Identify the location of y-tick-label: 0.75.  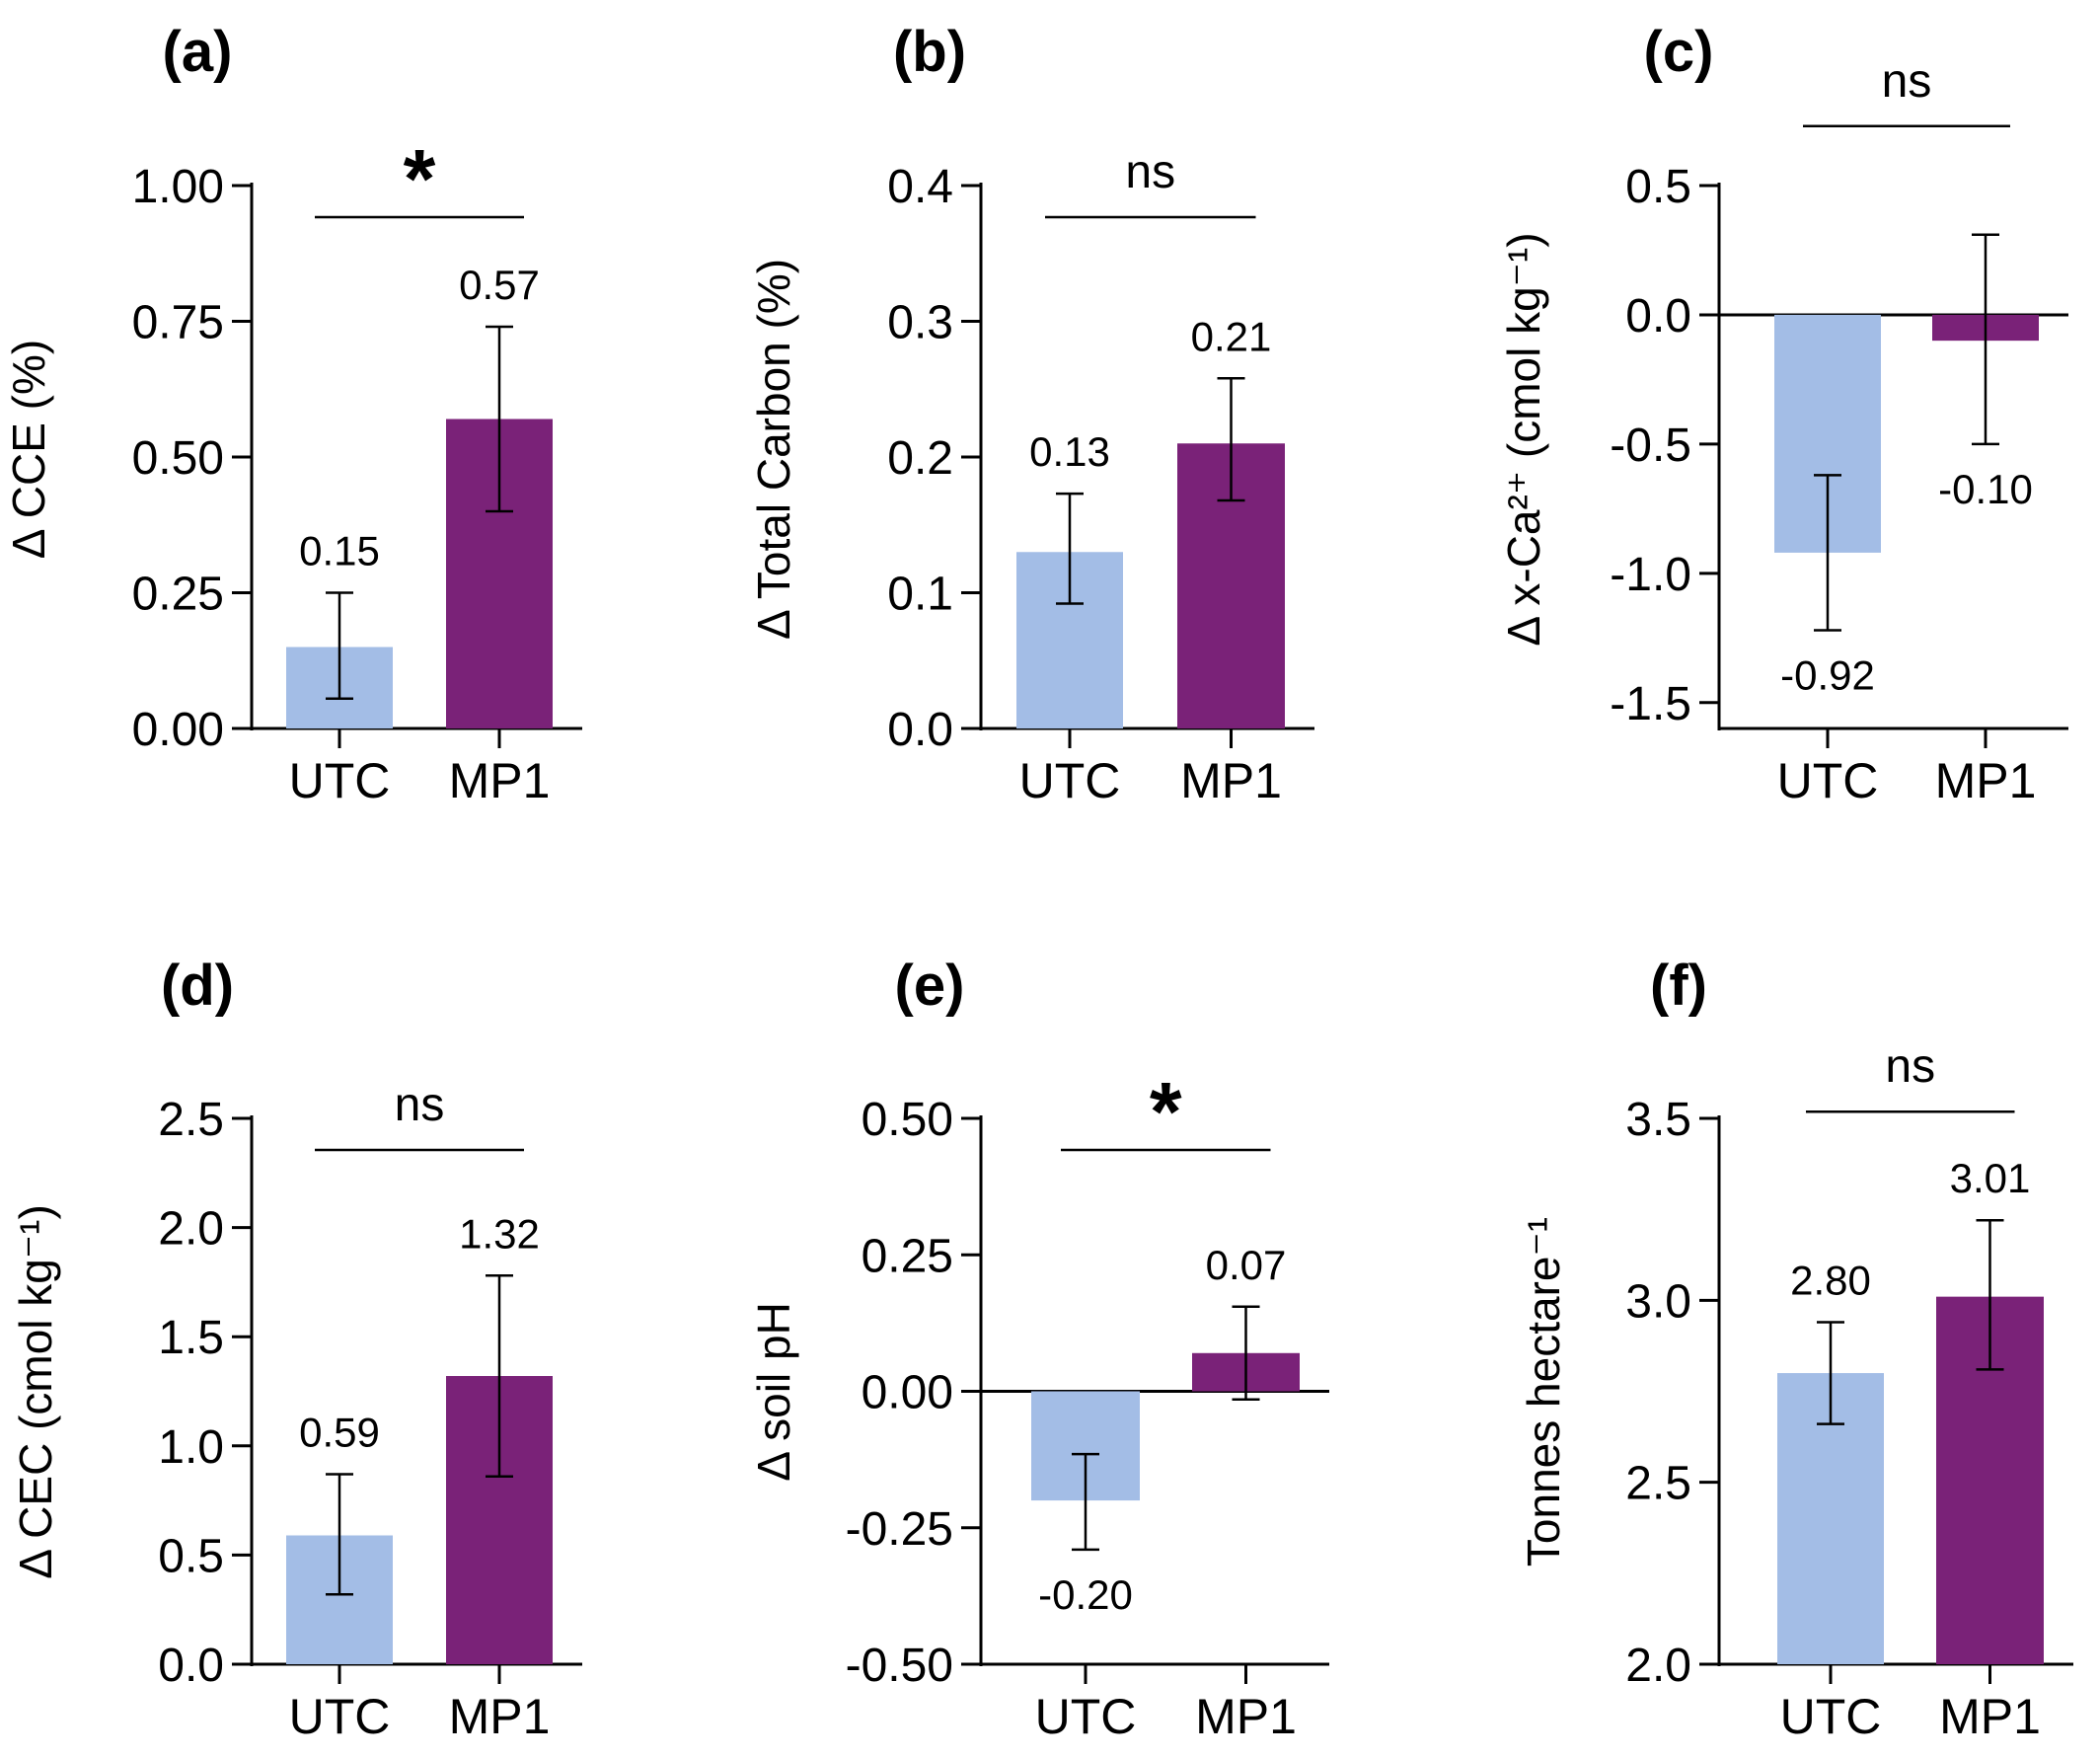
(178, 323).